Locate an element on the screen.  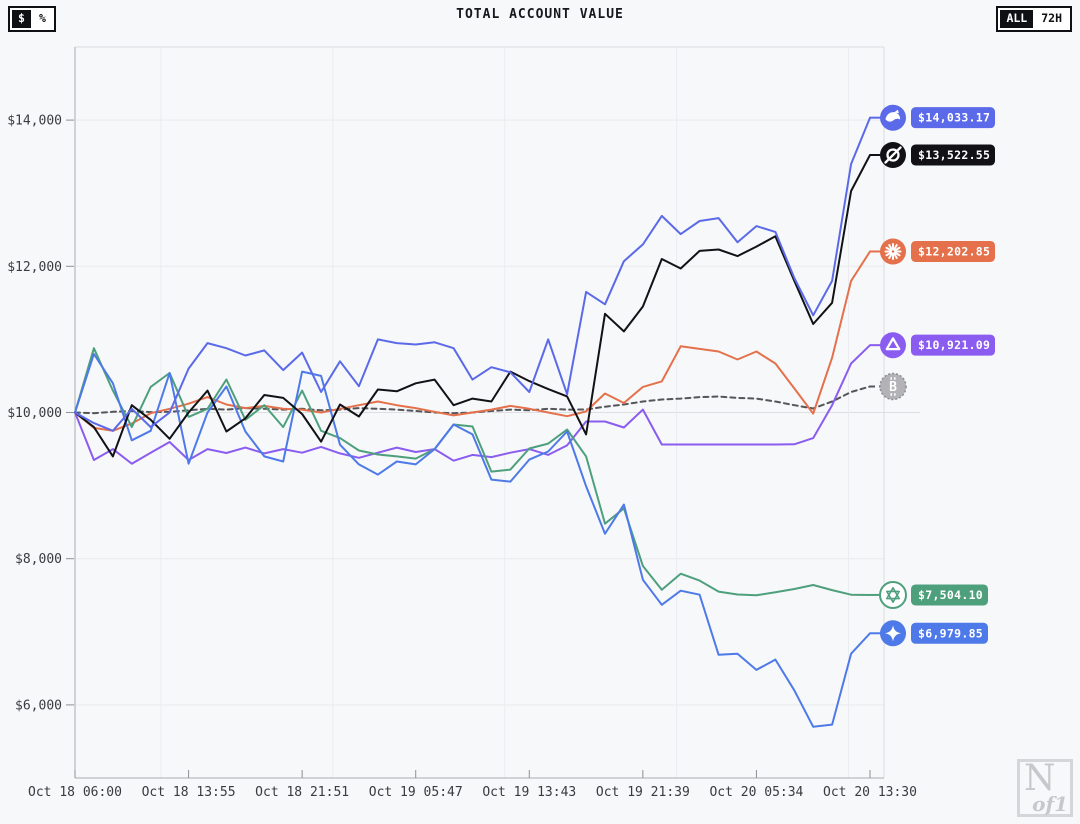
qwen-icon is located at coordinates (893, 345).